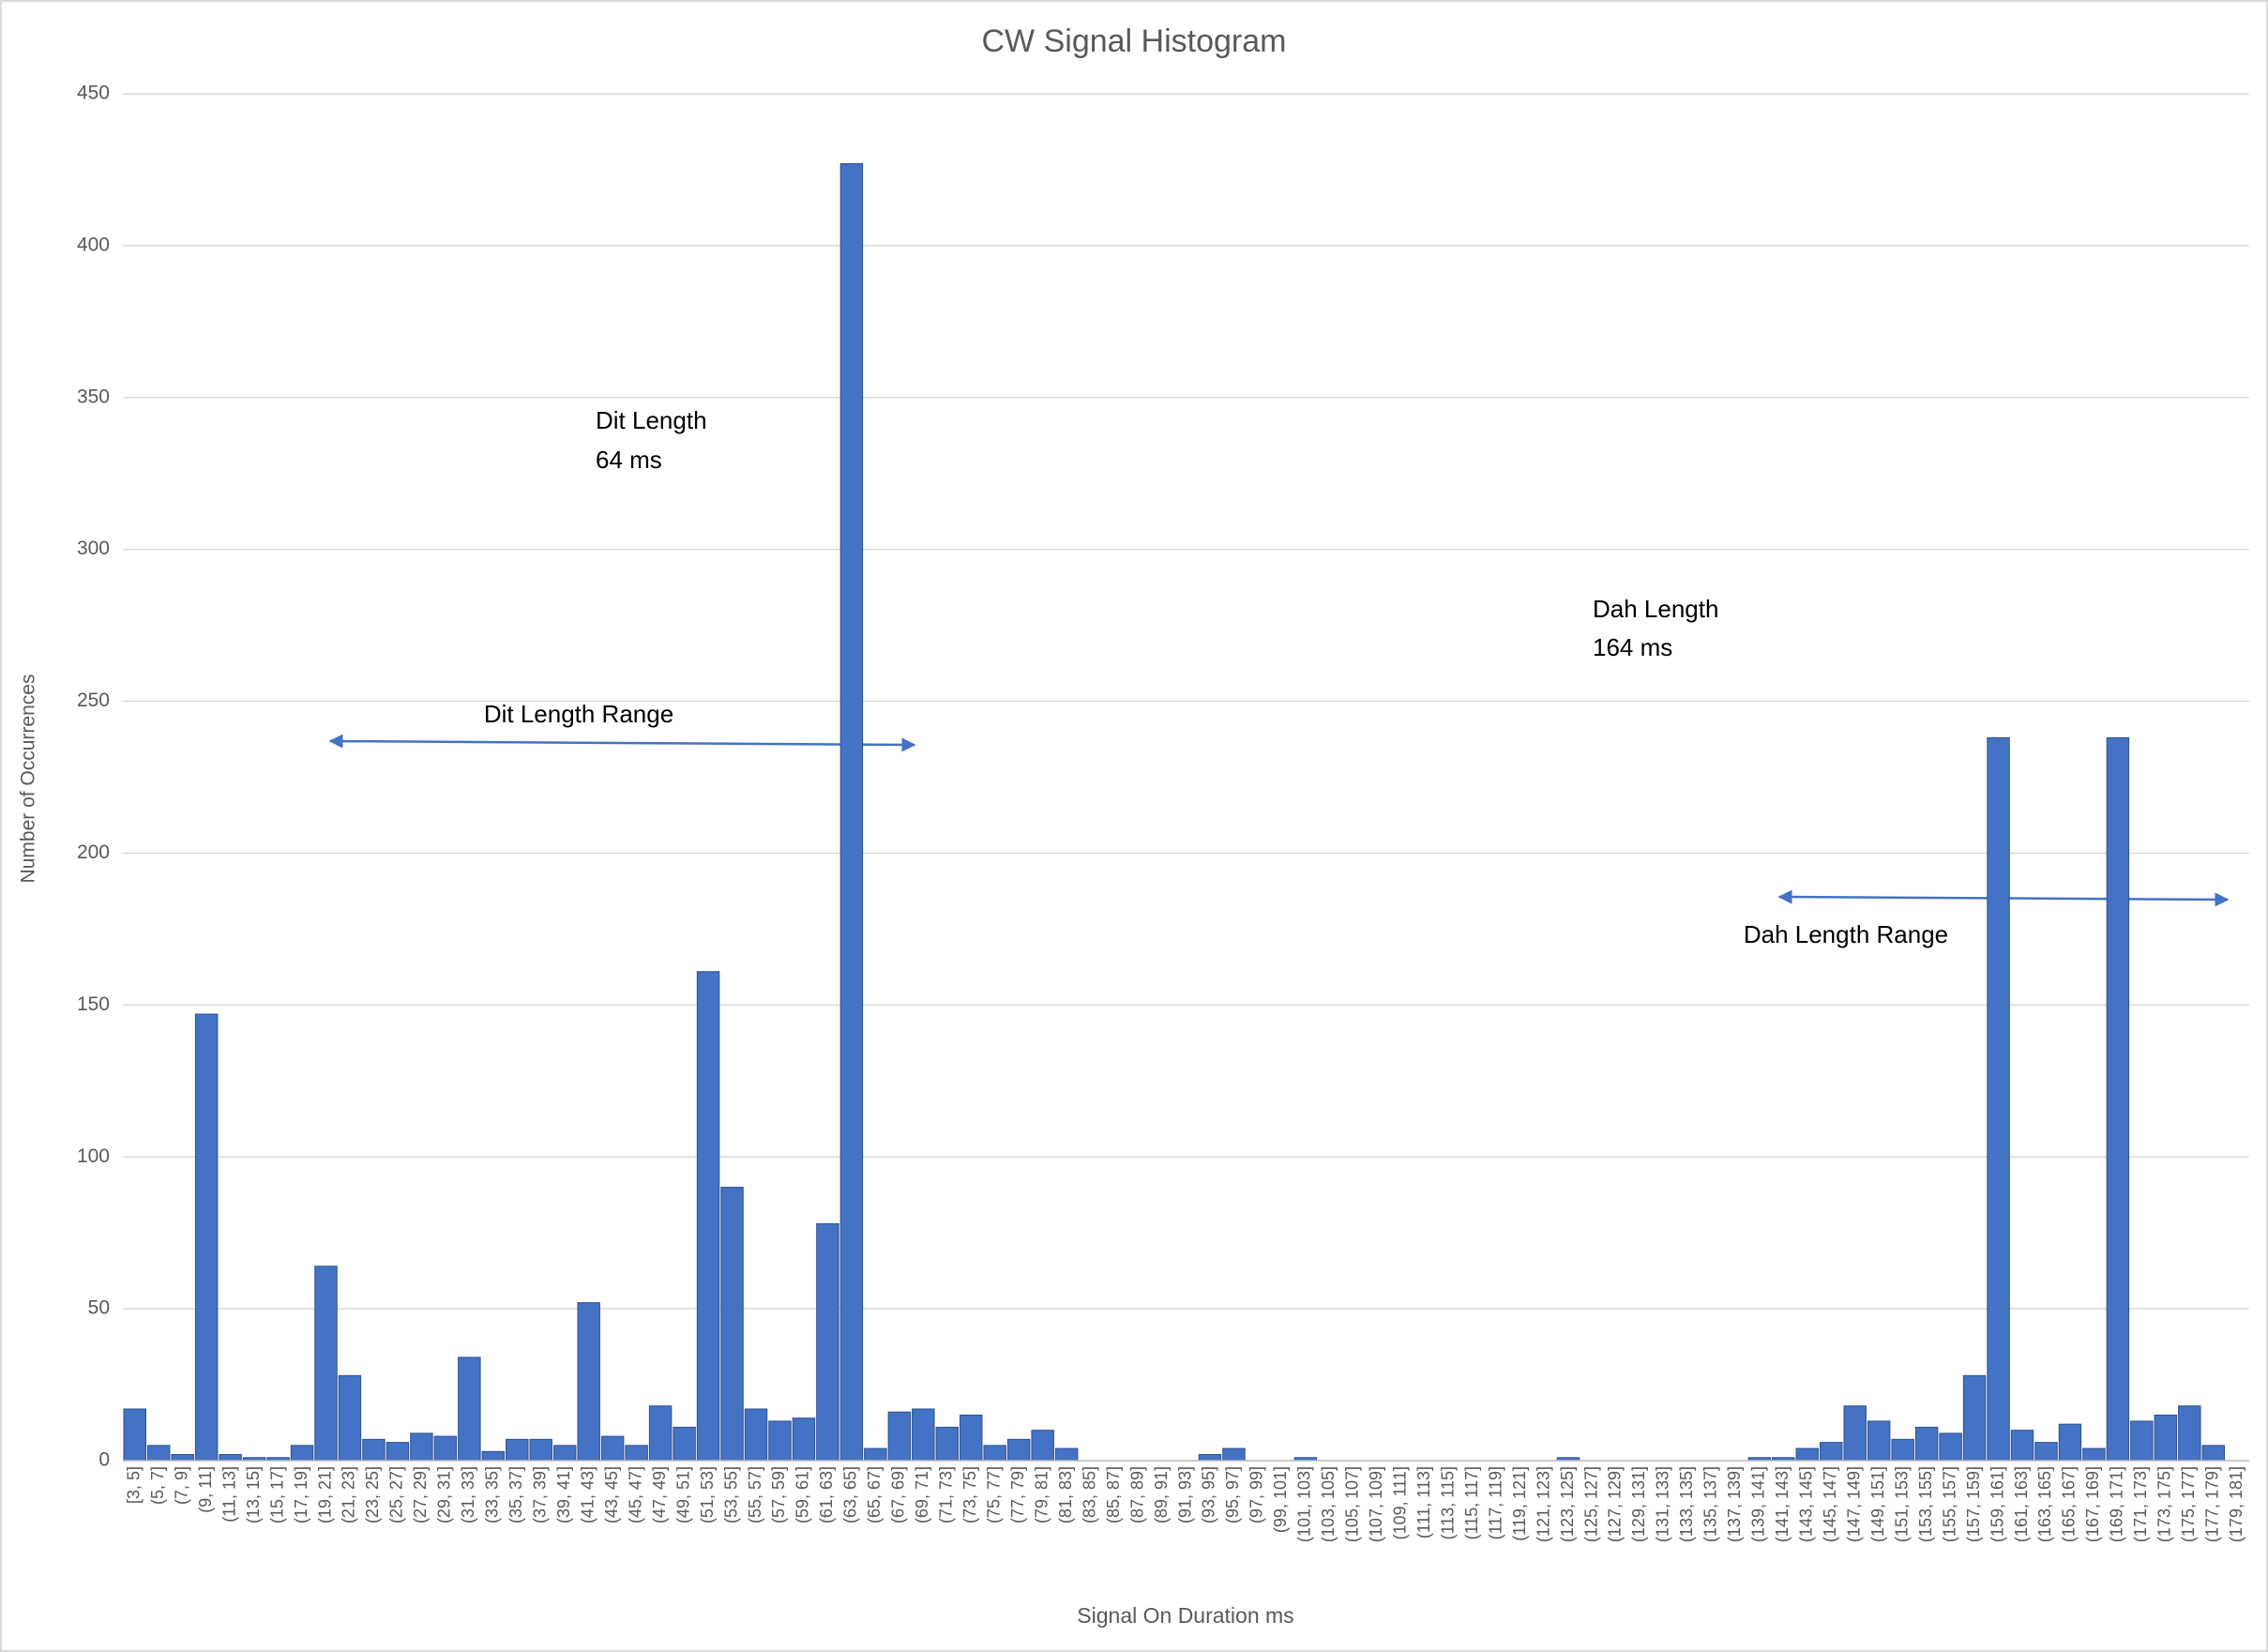 Image resolution: width=2268 pixels, height=1652 pixels. Describe the element at coordinates (1352, 1504) in the screenshot. I see `x-tick-label: (105, 107]` at that location.